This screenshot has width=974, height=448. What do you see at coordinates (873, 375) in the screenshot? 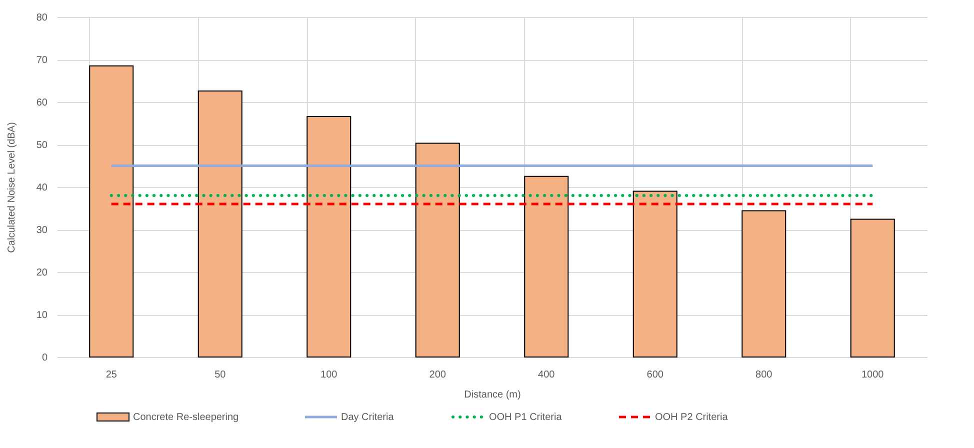
I see `x-tick-label: 1000` at bounding box center [873, 375].